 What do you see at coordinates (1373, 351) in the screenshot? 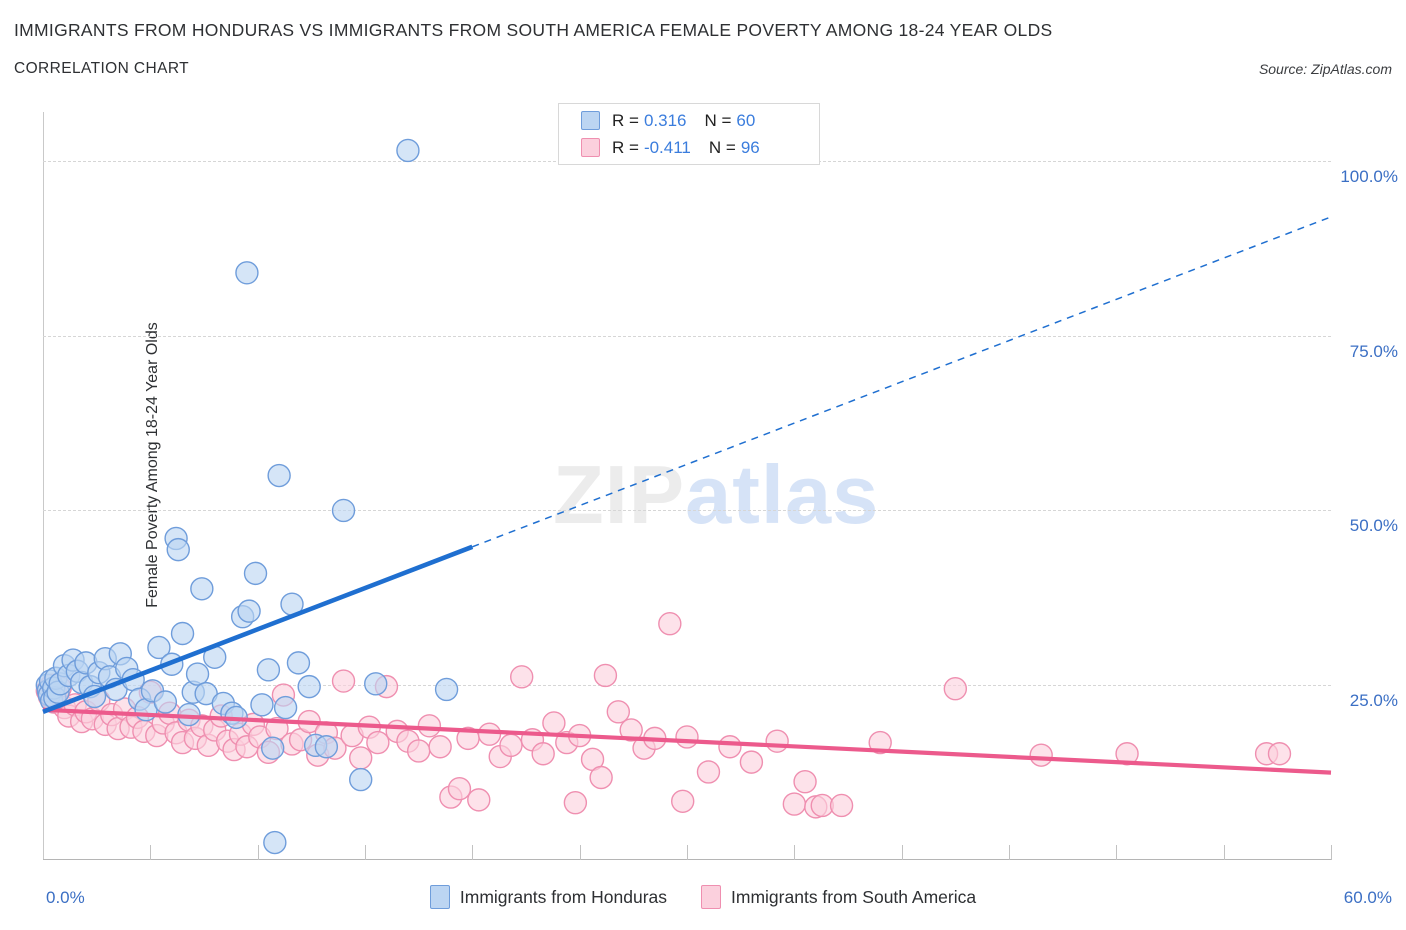
I see `y-axis-tick-label: 75.0%` at bounding box center [1373, 351].